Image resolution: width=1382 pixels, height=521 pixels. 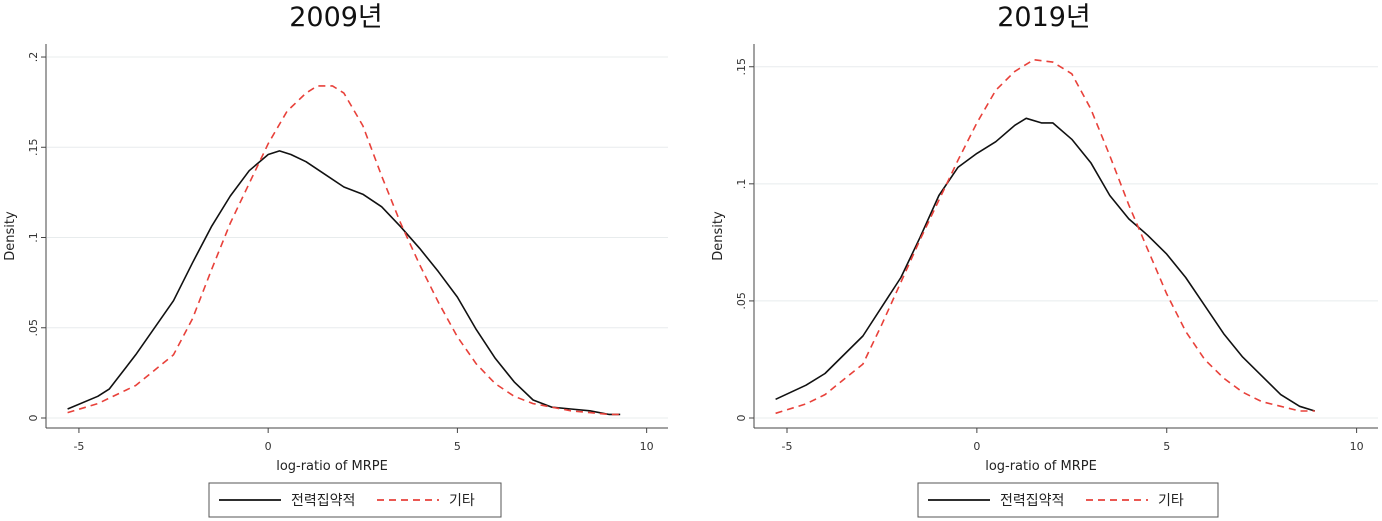 I want to click on chart-title: 2019년, so click(x=1044, y=17).